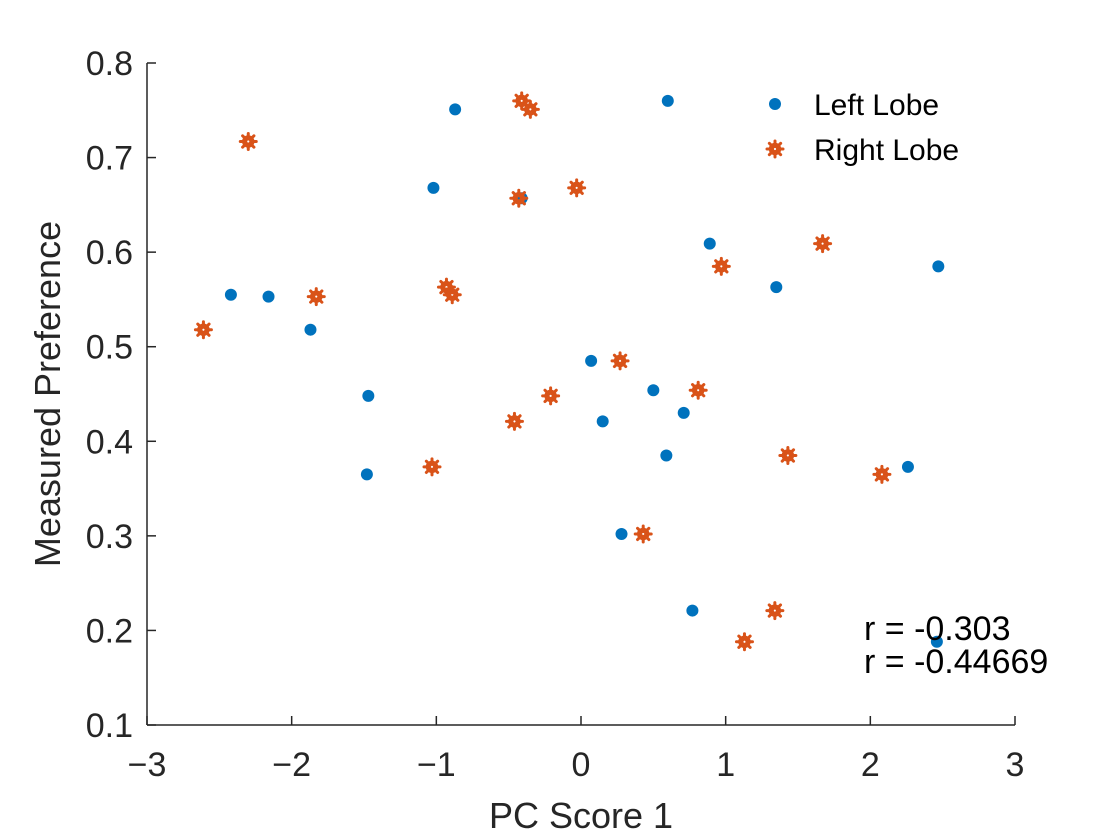  What do you see at coordinates (109, 537) in the screenshot?
I see `y-tick-label: 0.3` at bounding box center [109, 537].